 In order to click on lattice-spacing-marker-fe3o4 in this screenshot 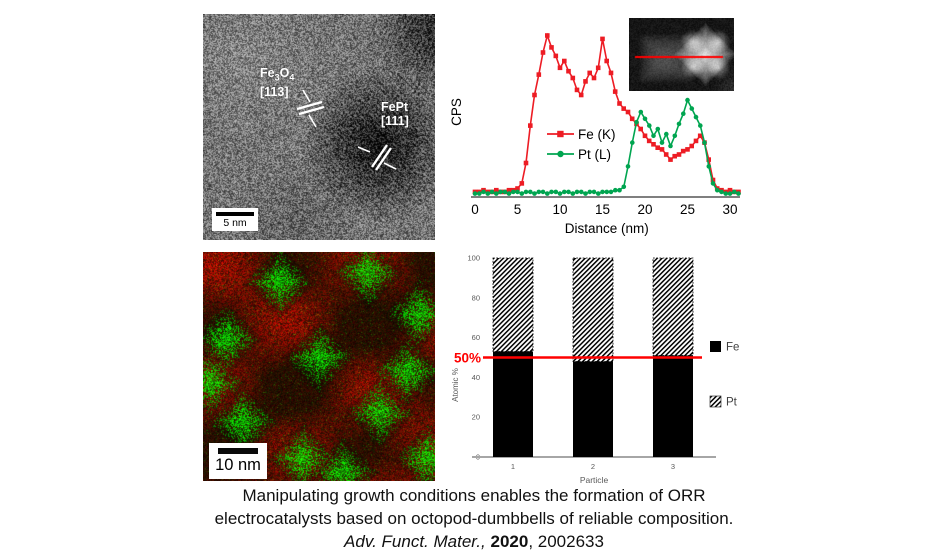, I will do `click(310, 108)`.